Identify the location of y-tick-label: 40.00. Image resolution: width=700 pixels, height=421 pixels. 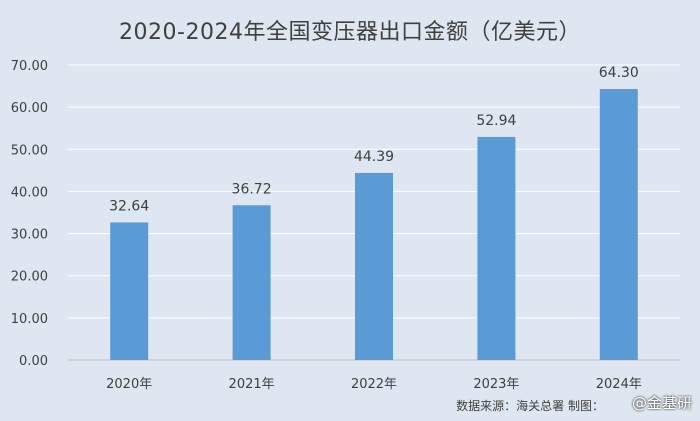
(29, 192).